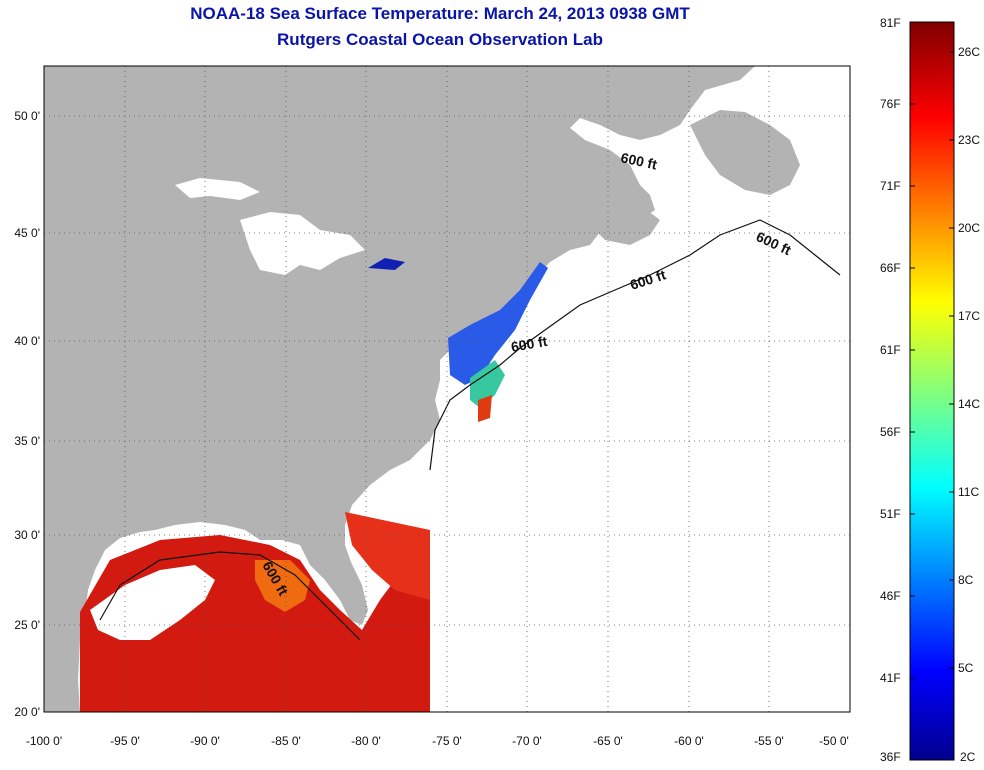 The image size is (984, 770). I want to click on sst-florida-orange, so click(282, 586).